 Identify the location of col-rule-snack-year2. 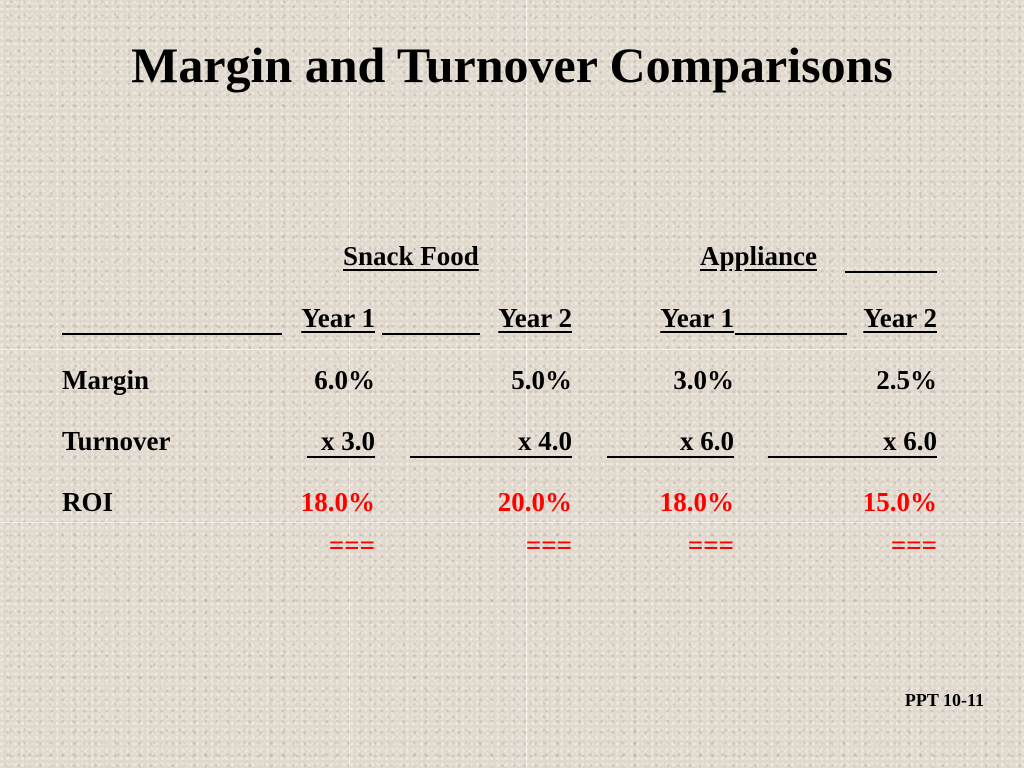
(431, 334).